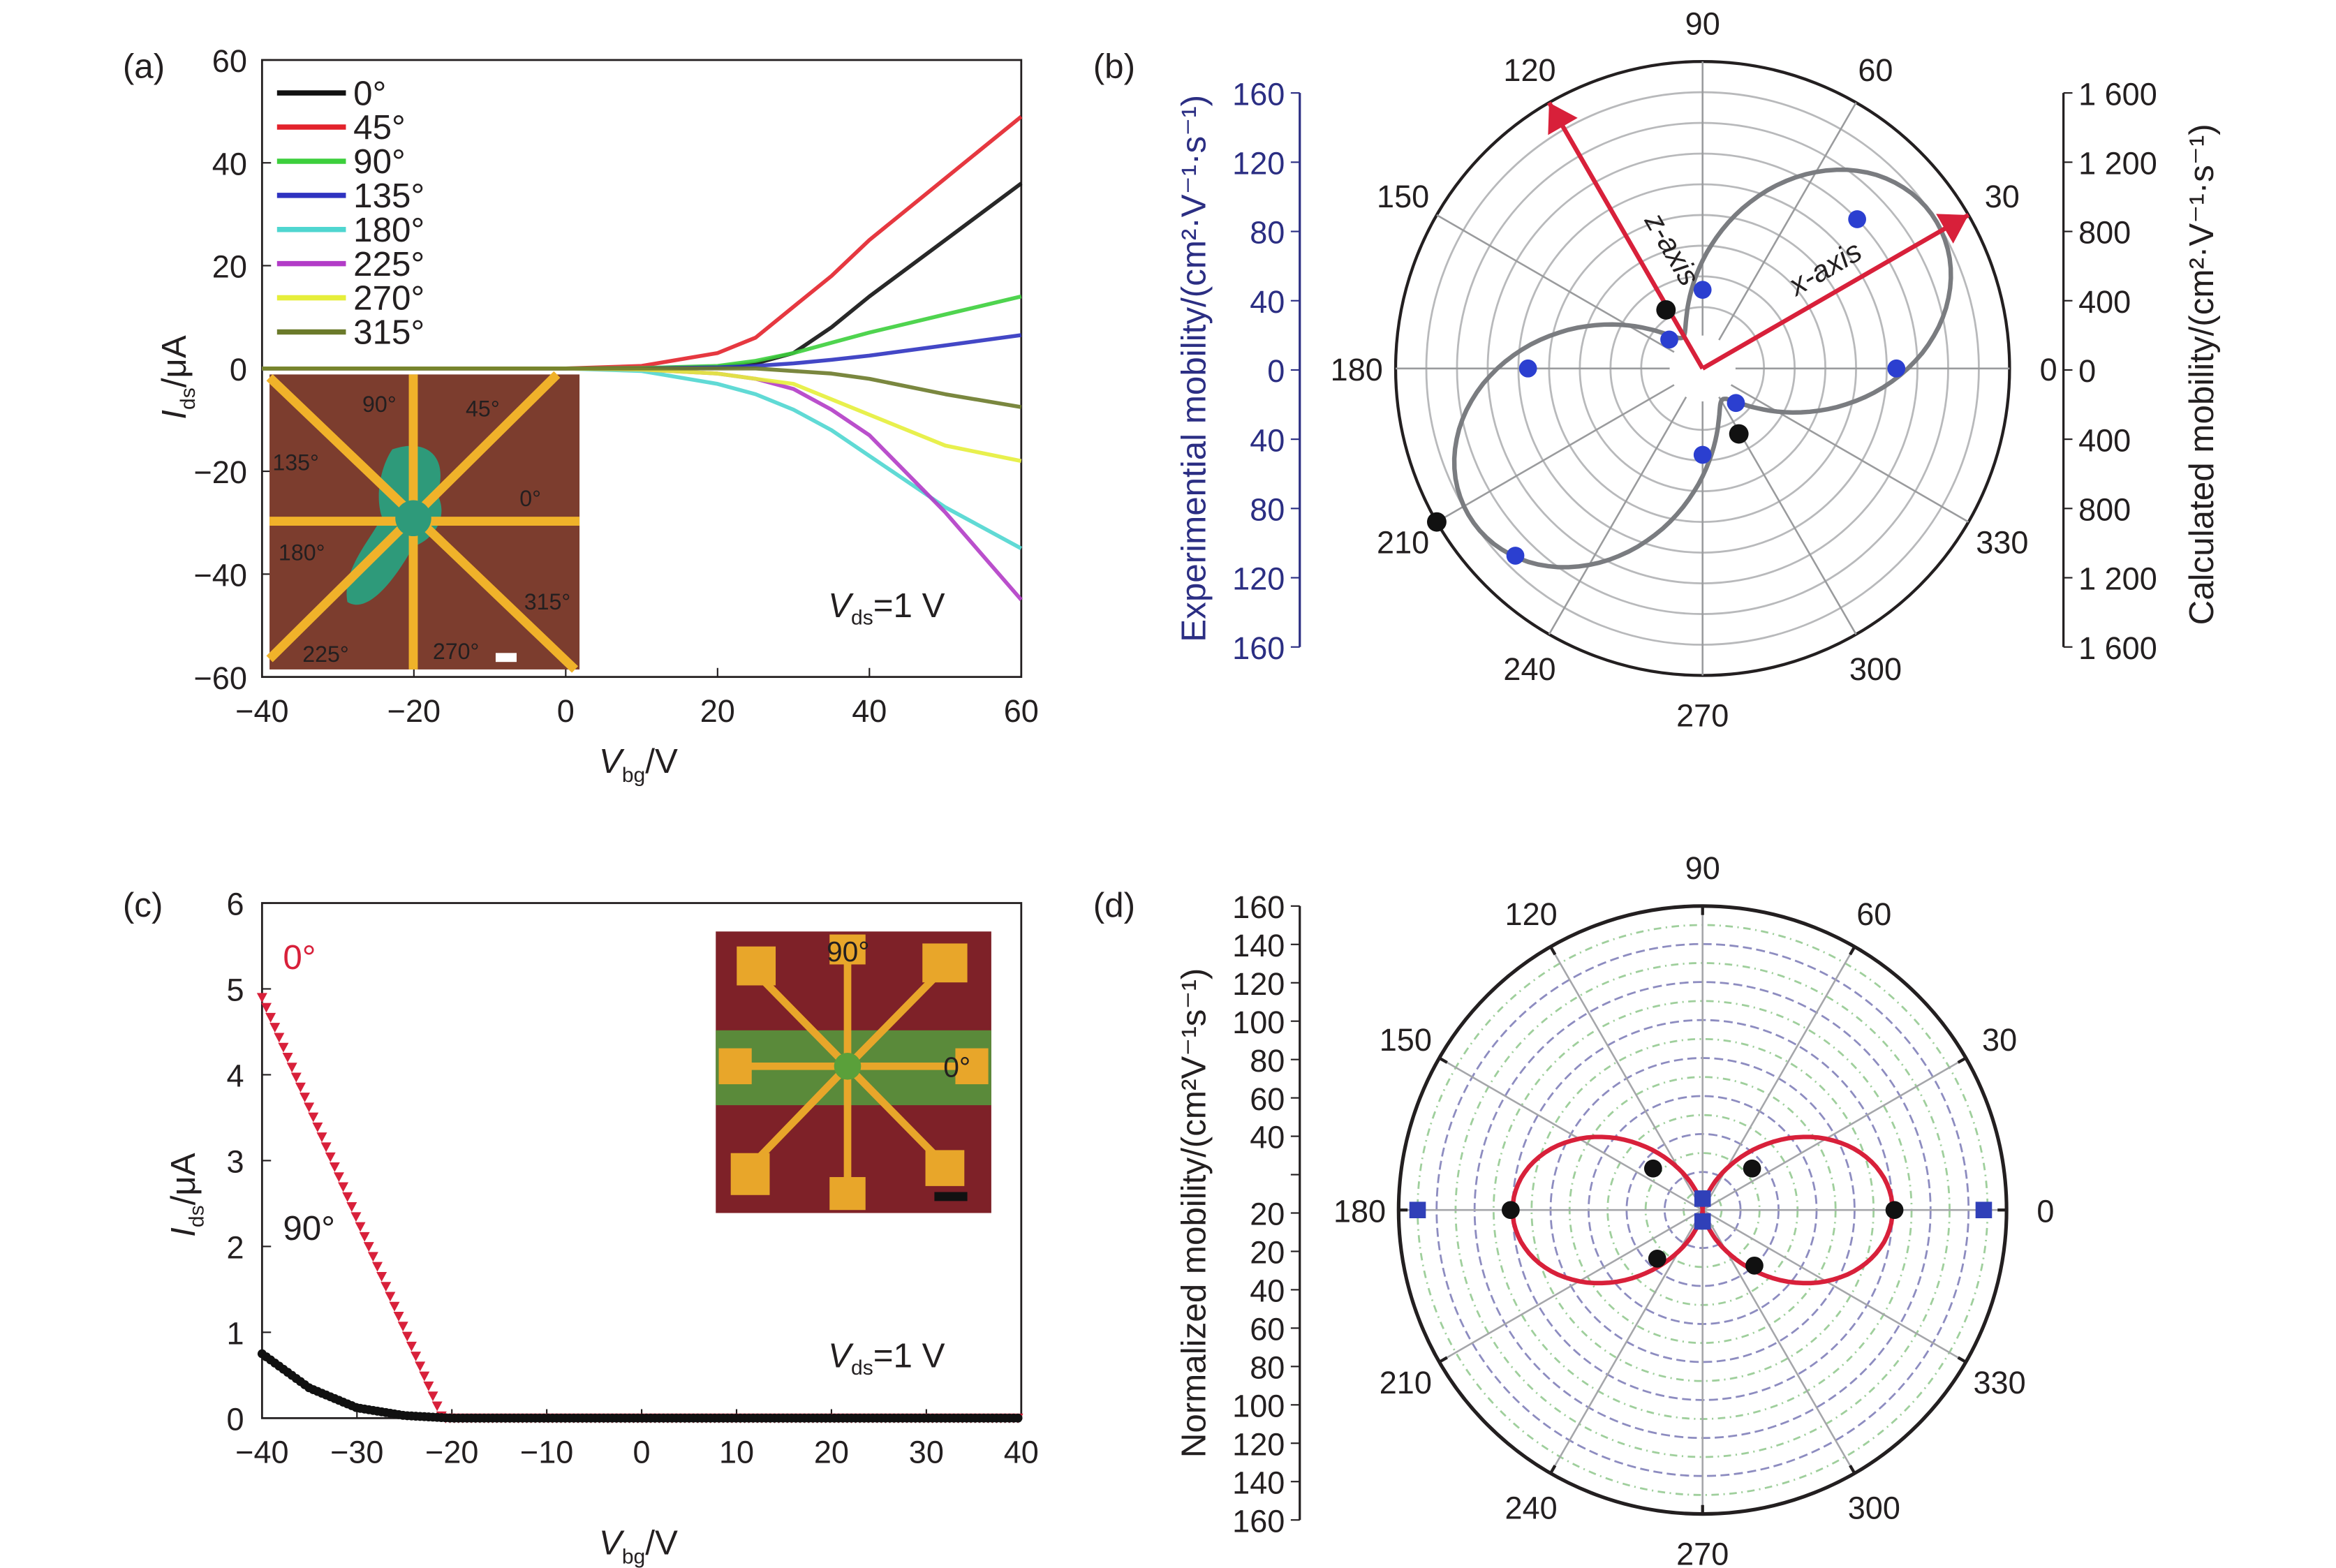 This screenshot has height=1568, width=2336. Describe the element at coordinates (1258, 1406) in the screenshot. I see `left-axis-tick-label: 100` at that location.